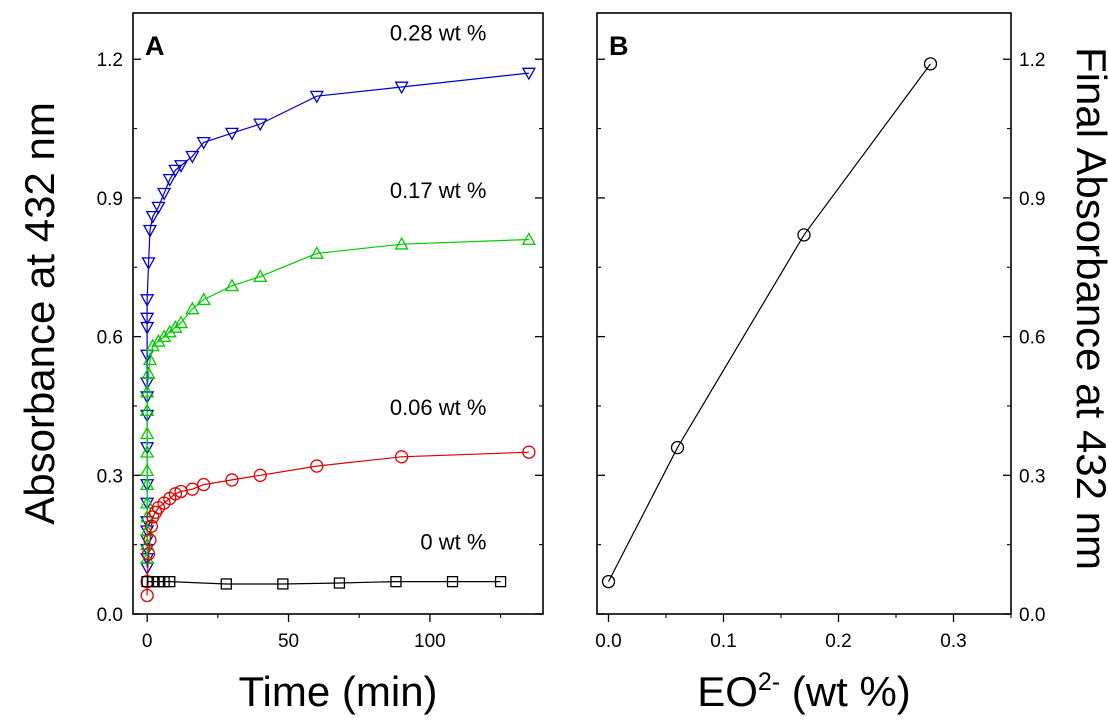  Describe the element at coordinates (723, 641) in the screenshot. I see `panel-b-xtick-label: 0.1` at that location.